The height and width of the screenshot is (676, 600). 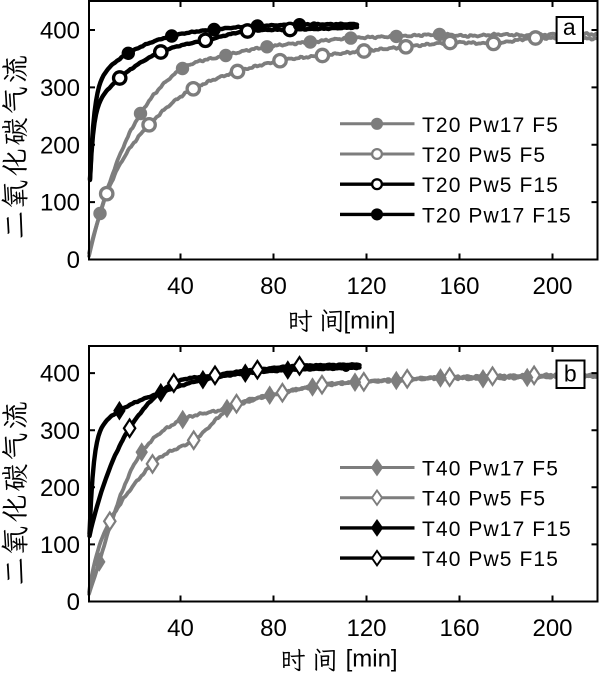 What do you see at coordinates (570, 374) in the screenshot?
I see `svg-text: b` at bounding box center [570, 374].